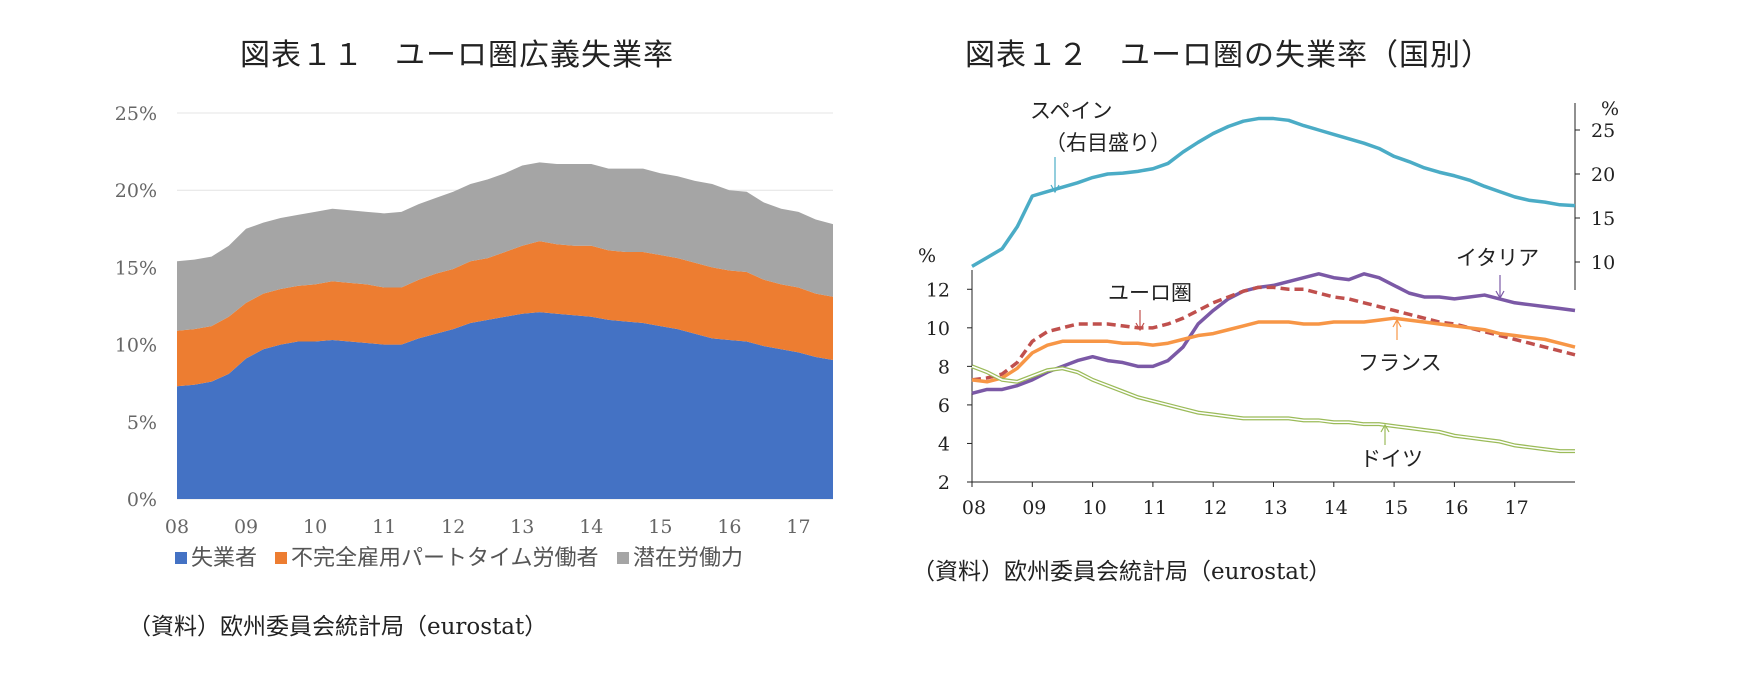 This screenshot has width=1750, height=673. Describe the element at coordinates (142, 500) in the screenshot. I see `y-tick-label: 0%` at that location.